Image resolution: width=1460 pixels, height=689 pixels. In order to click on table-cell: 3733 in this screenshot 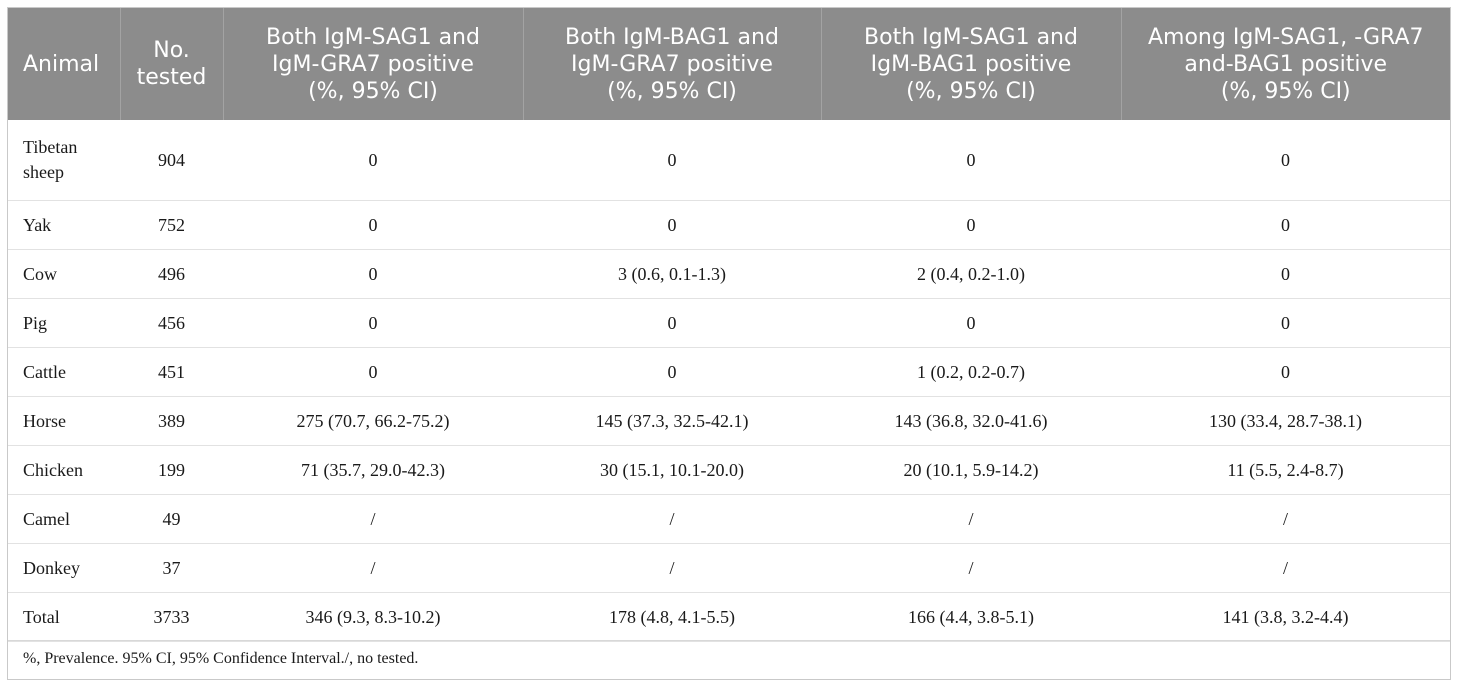, I will do `click(171, 617)`.